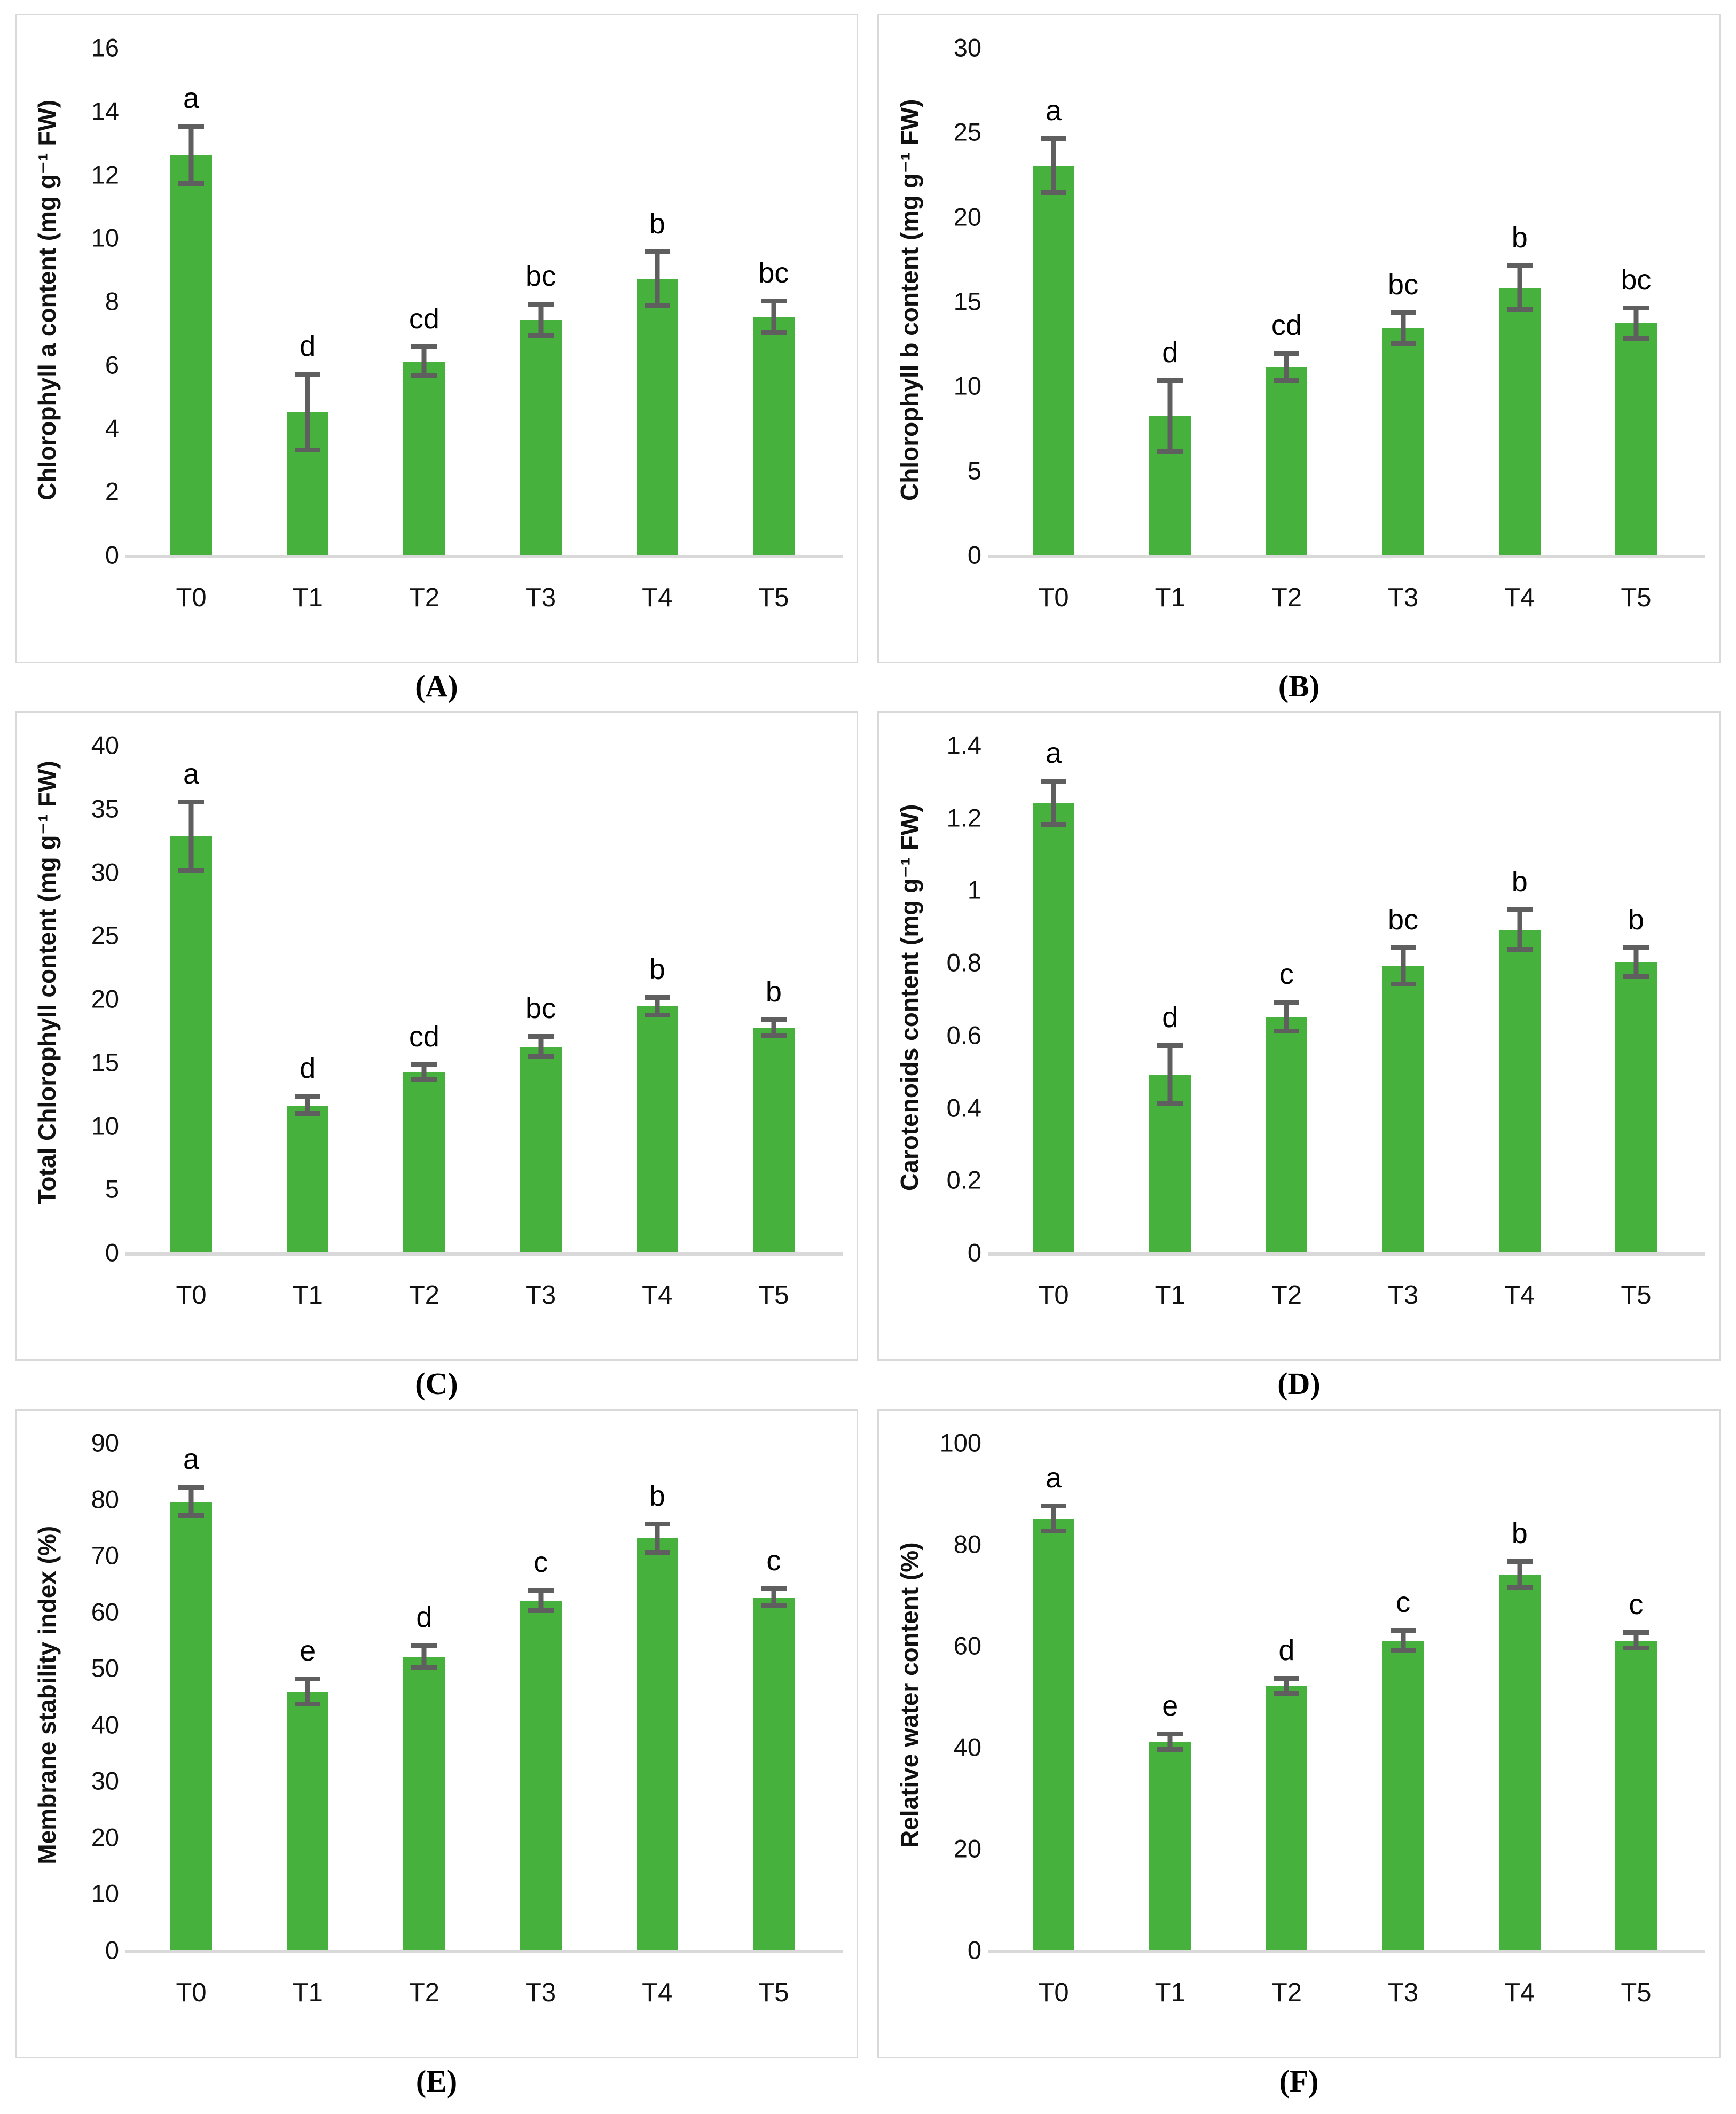 This screenshot has height=2114, width=1736. I want to click on y-tick-label: 14, so click(105, 112).